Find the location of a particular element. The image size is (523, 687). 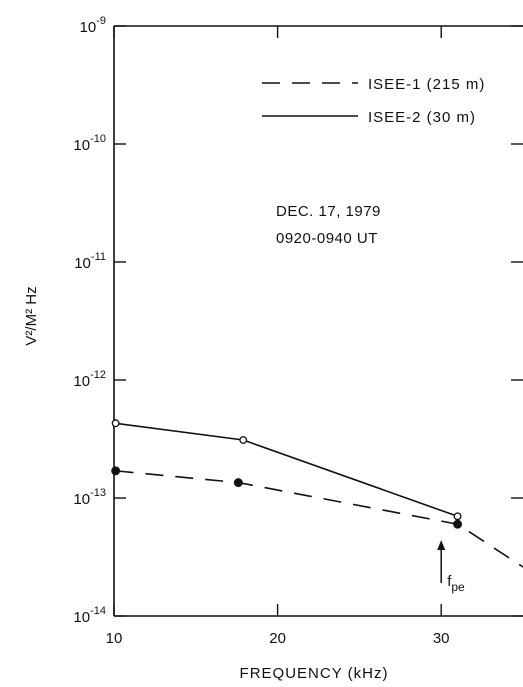

y-tick-label: 10-11 is located at coordinates (90, 261).